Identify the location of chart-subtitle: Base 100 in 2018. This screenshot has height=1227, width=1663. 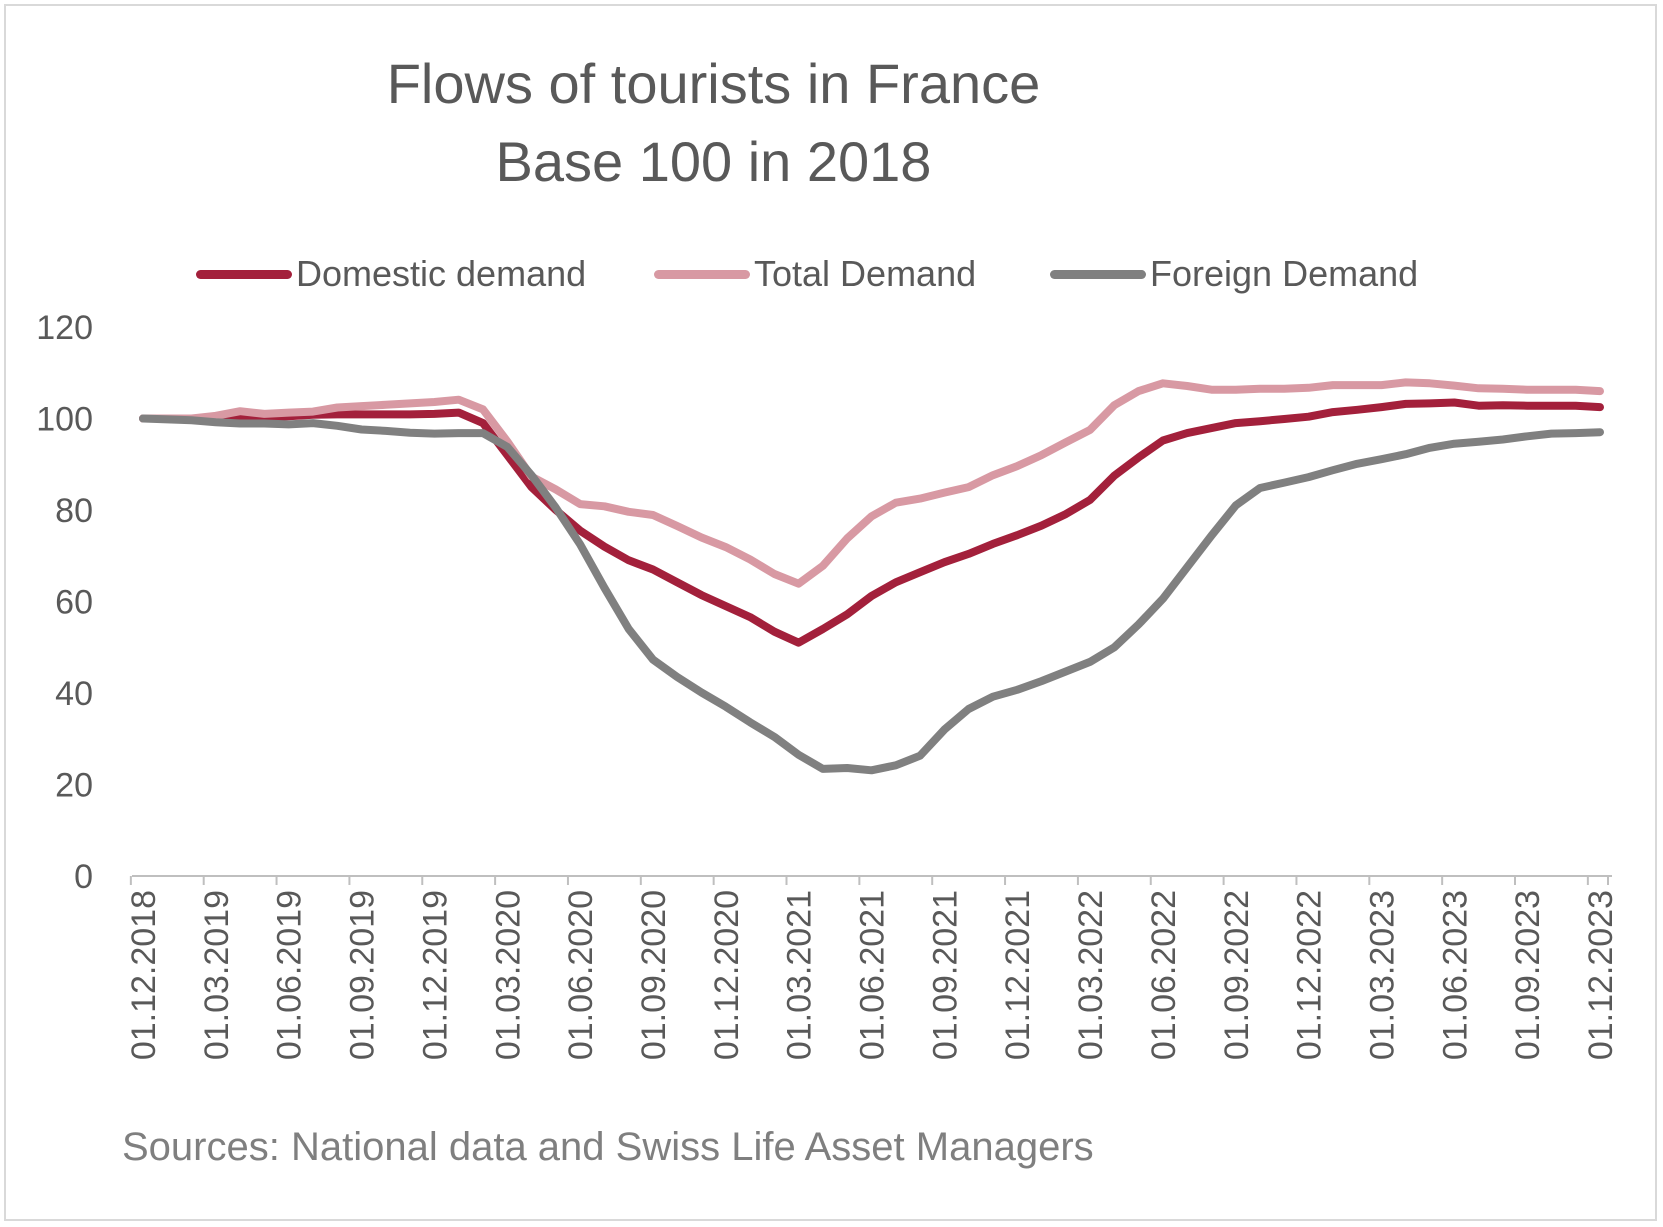
(713, 161).